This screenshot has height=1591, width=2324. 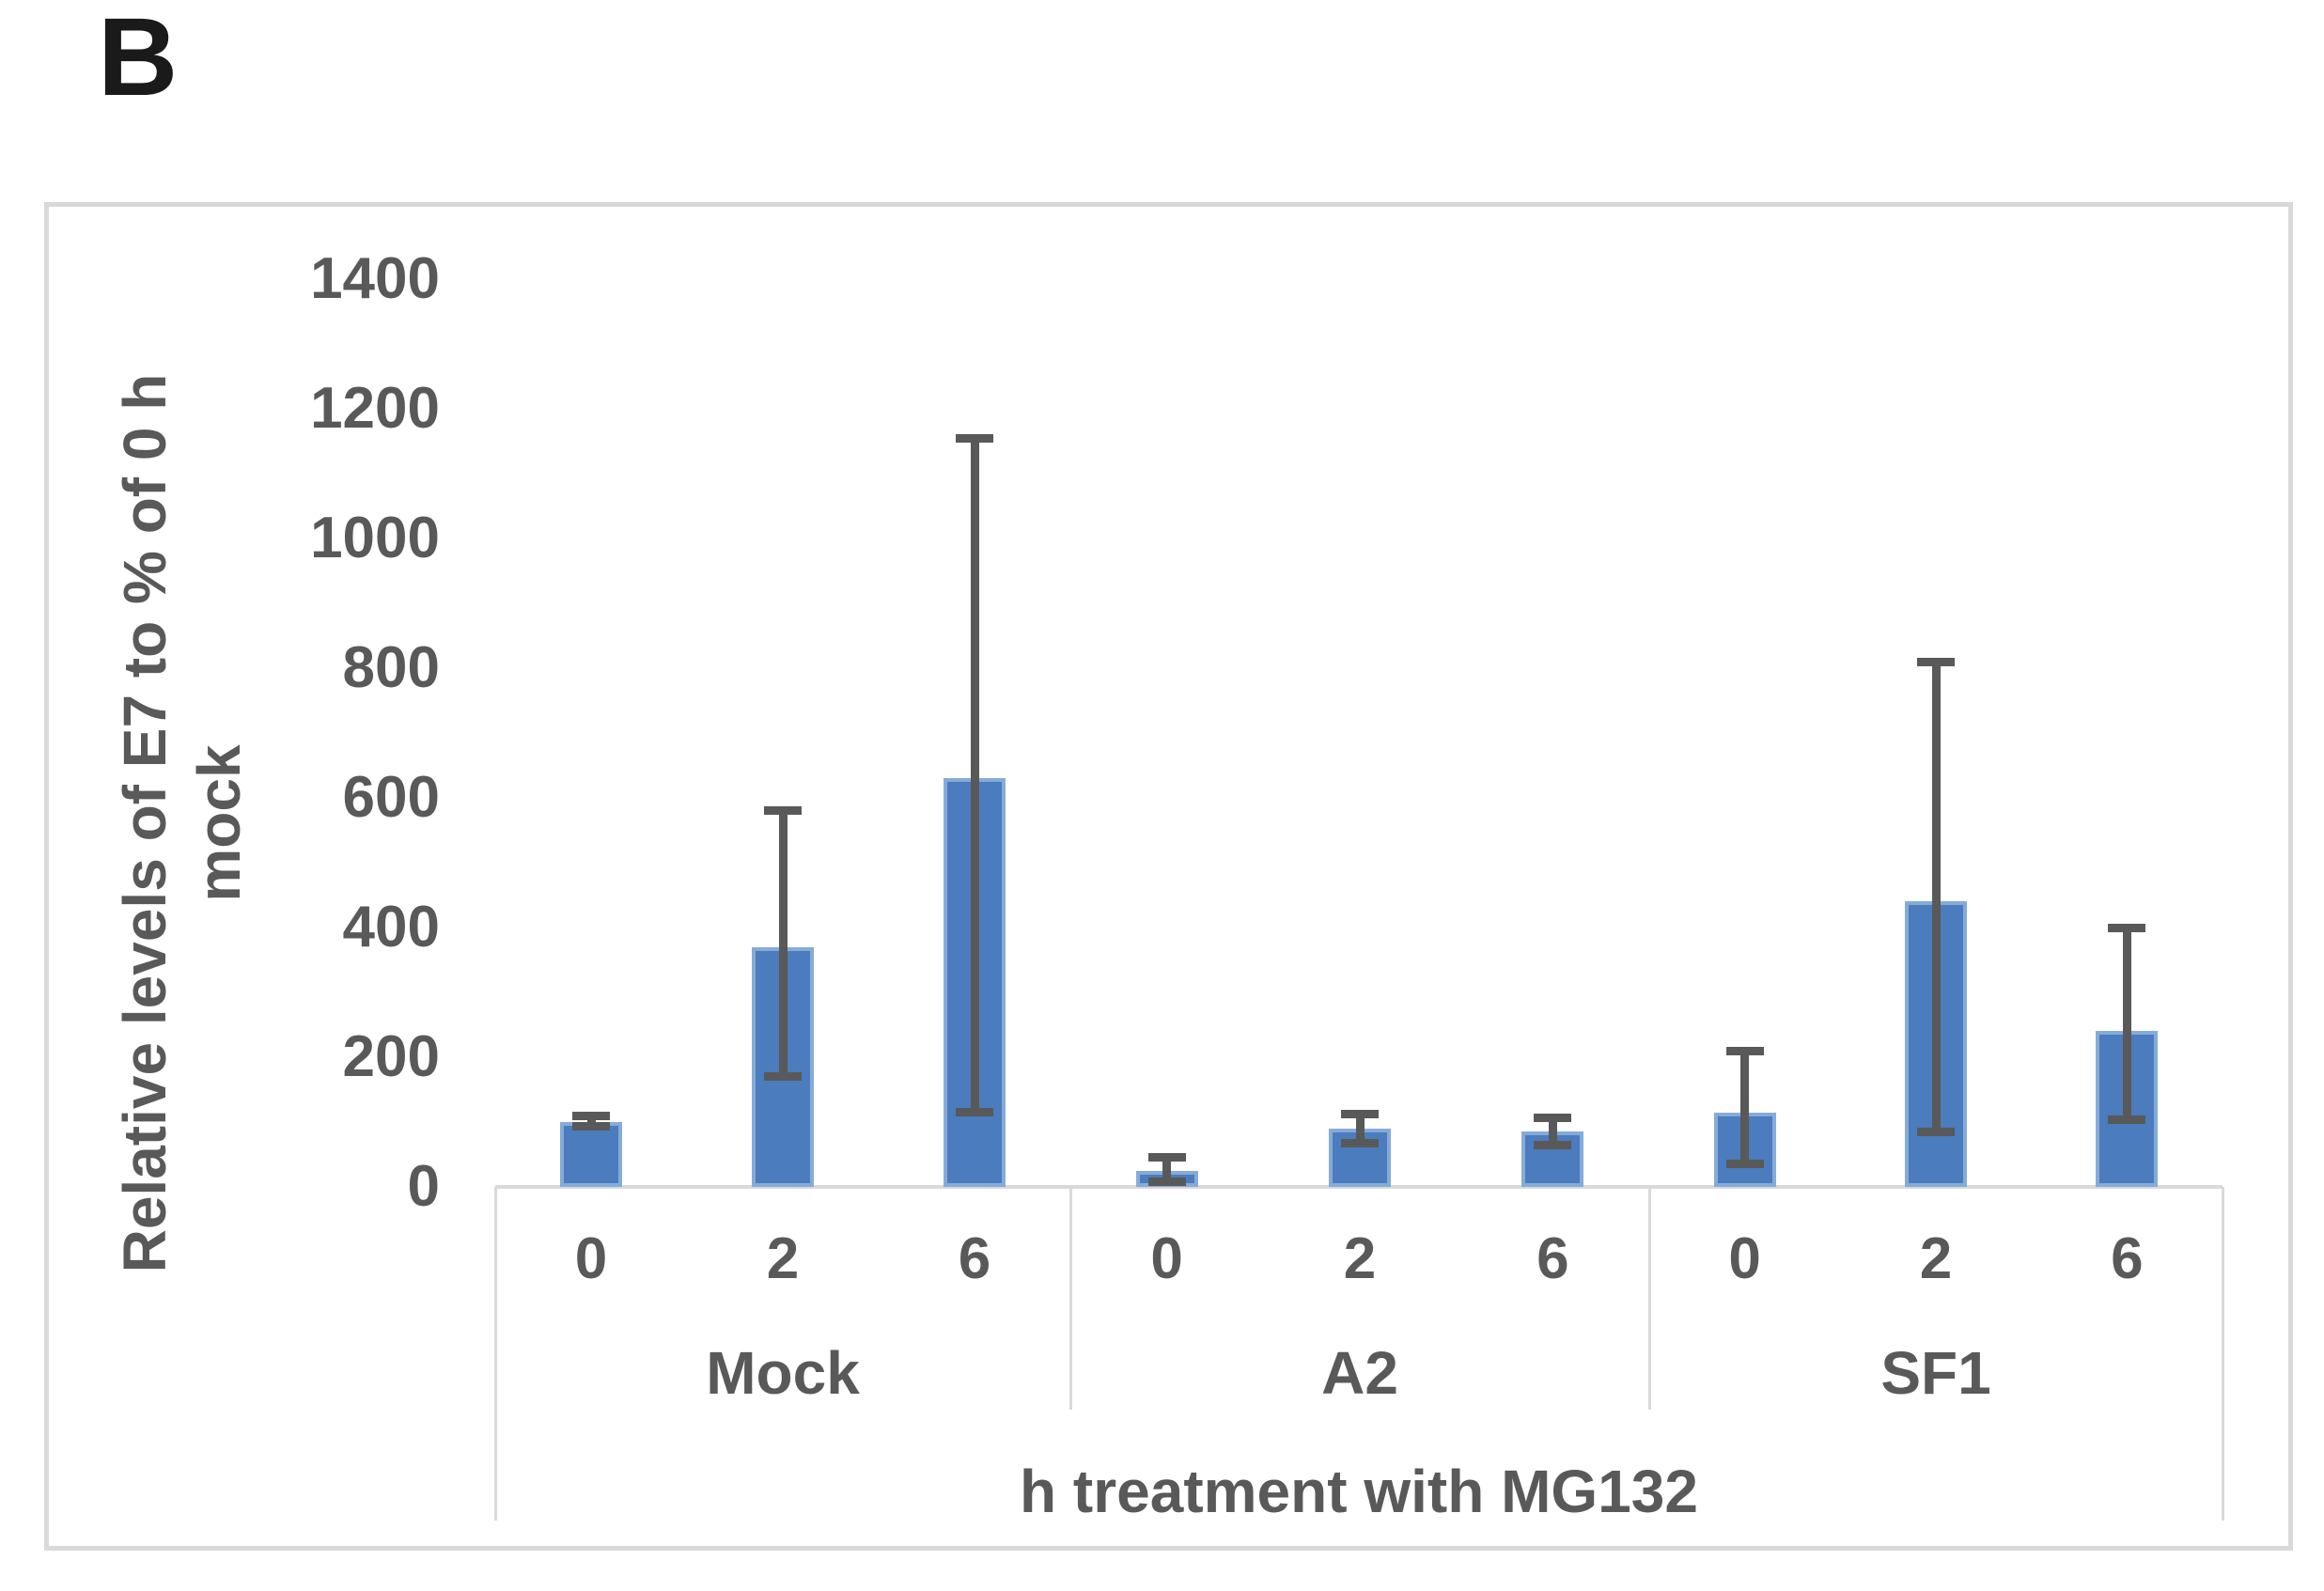 I want to click on error-bar-cap-top-sf1-0h, so click(x=1744, y=1050).